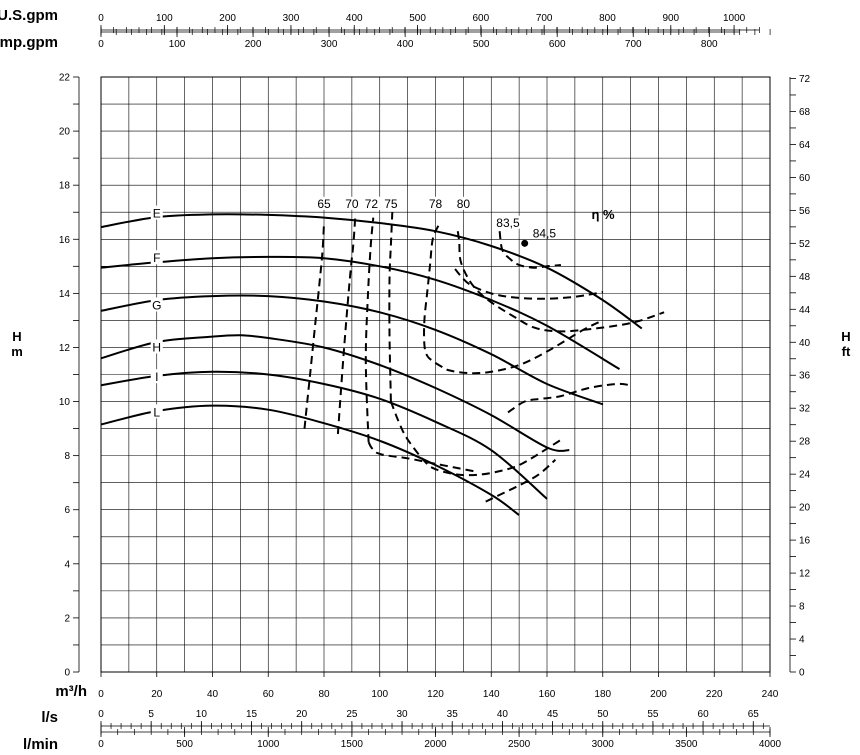 The image size is (860, 755). What do you see at coordinates (151, 714) in the screenshot?
I see `ls-tick-label: 5` at bounding box center [151, 714].